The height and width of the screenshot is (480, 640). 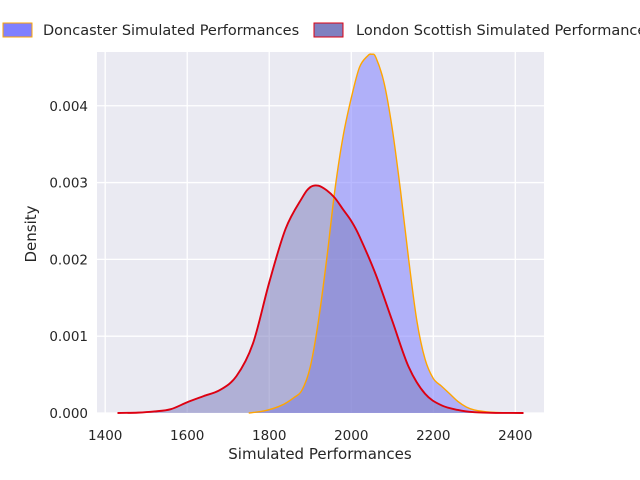 What do you see at coordinates (187, 436) in the screenshot?
I see `x-tick-label: 1600` at bounding box center [187, 436].